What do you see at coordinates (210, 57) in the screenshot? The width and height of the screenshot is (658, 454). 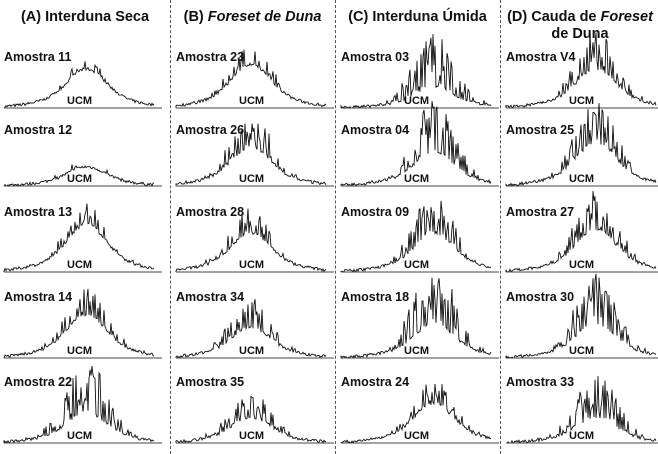 I see `sample-label: Amostra 23` at bounding box center [210, 57].